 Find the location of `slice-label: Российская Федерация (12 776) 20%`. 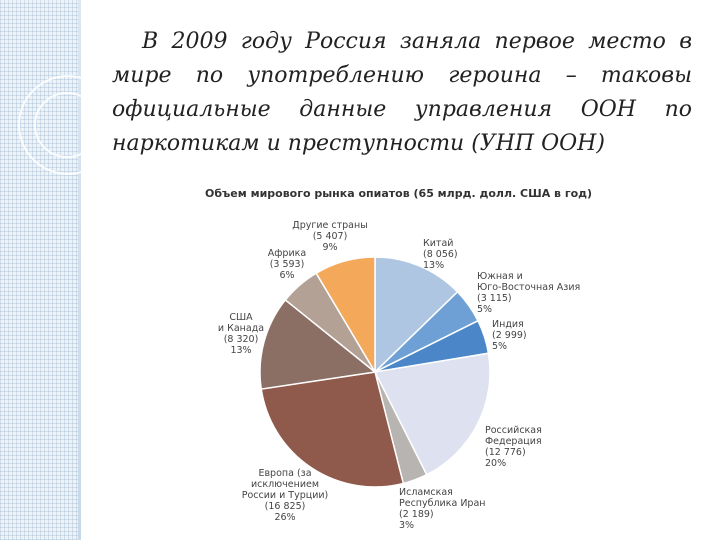

slice-label: Российская Федерация (12 776) 20% is located at coordinates (513, 447).